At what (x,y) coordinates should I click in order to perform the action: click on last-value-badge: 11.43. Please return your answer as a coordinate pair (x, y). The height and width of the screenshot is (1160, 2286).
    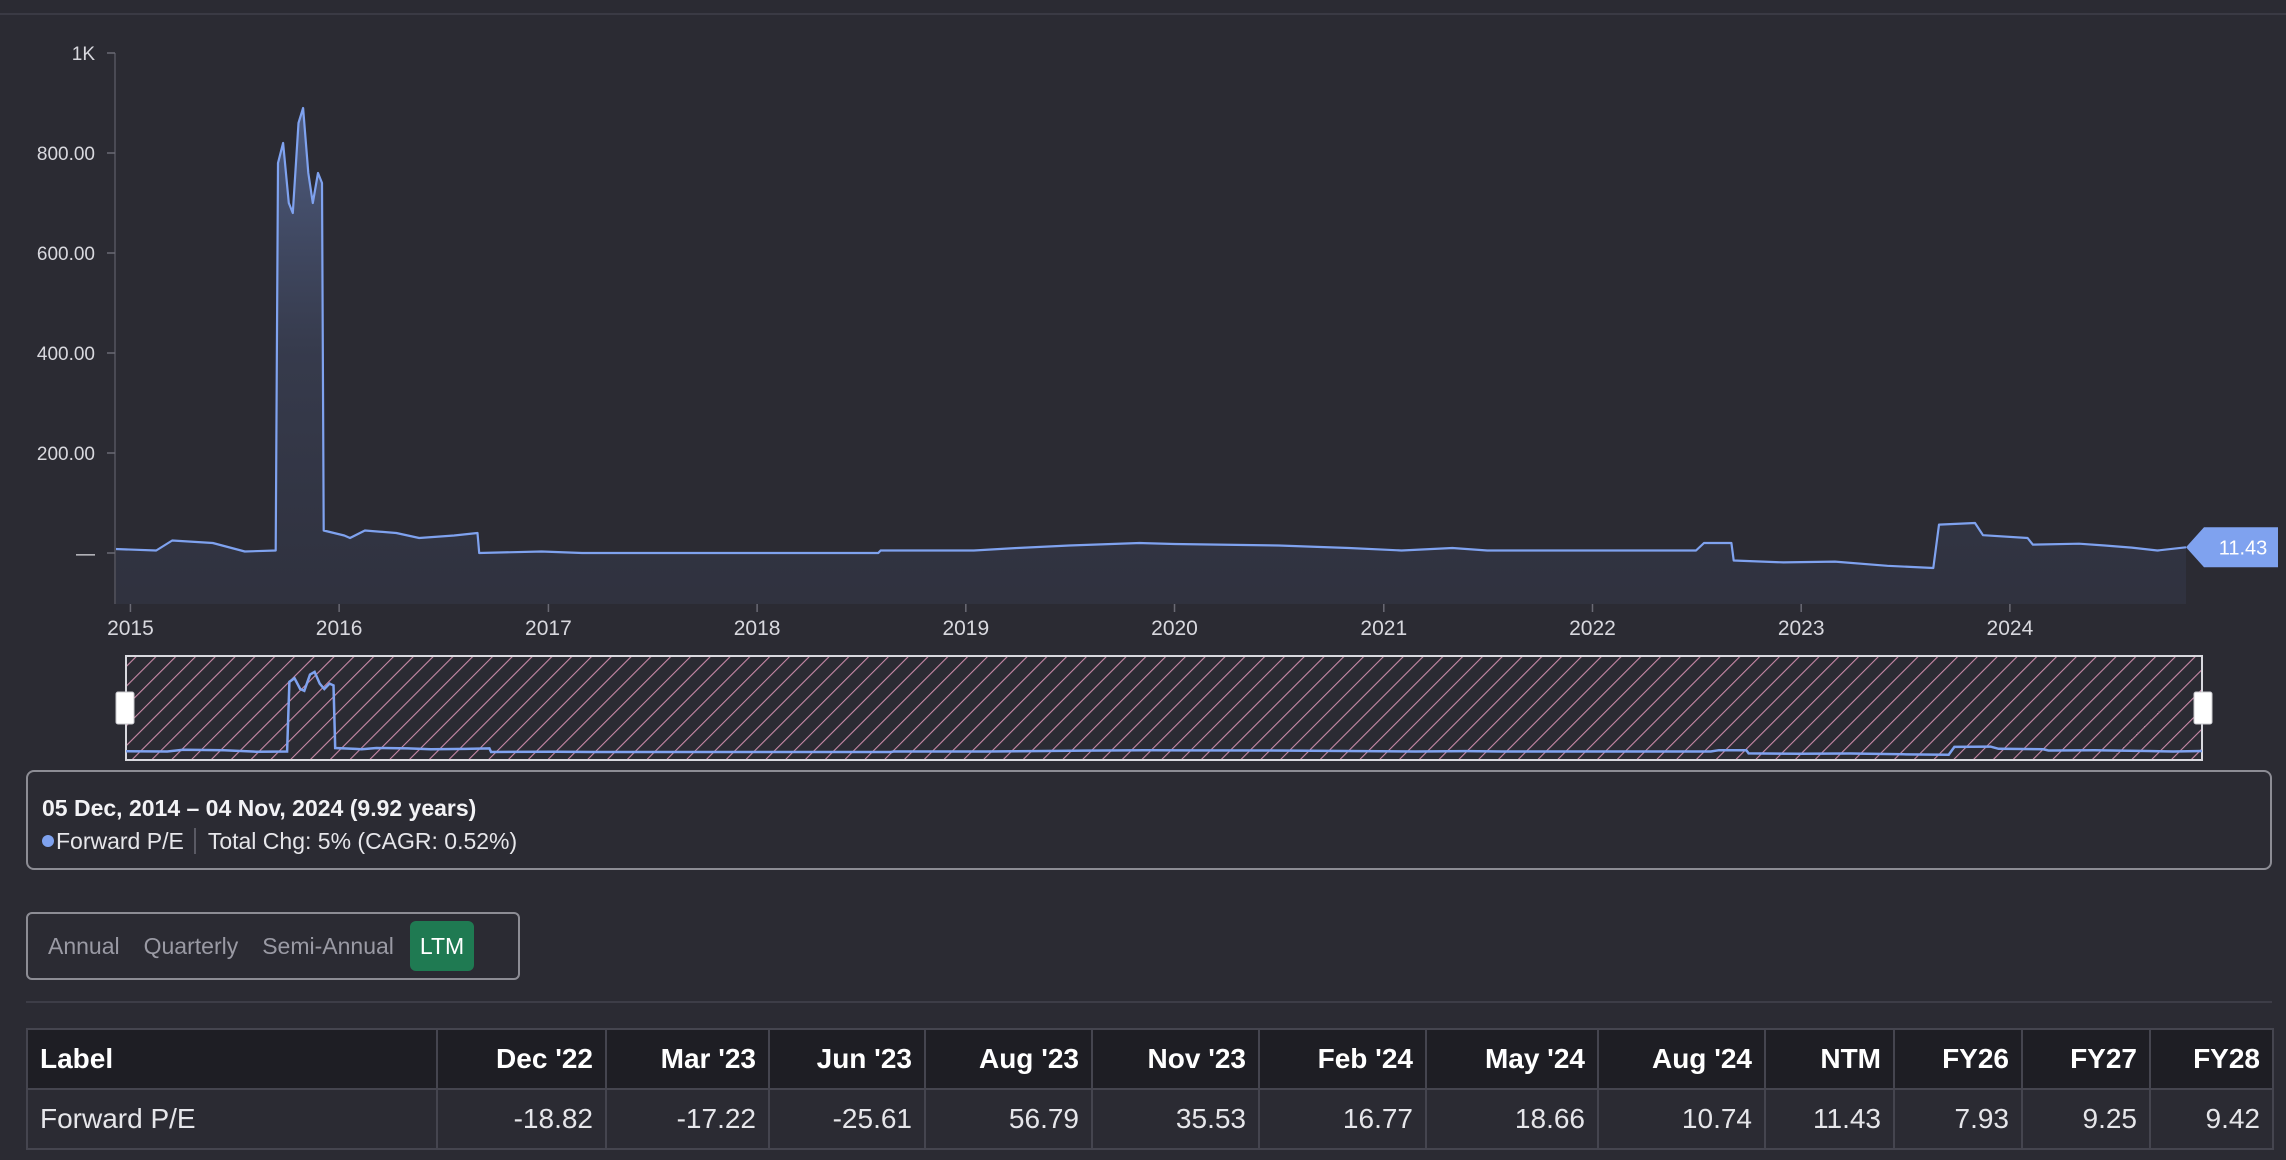
    Looking at the image, I should click on (2232, 547).